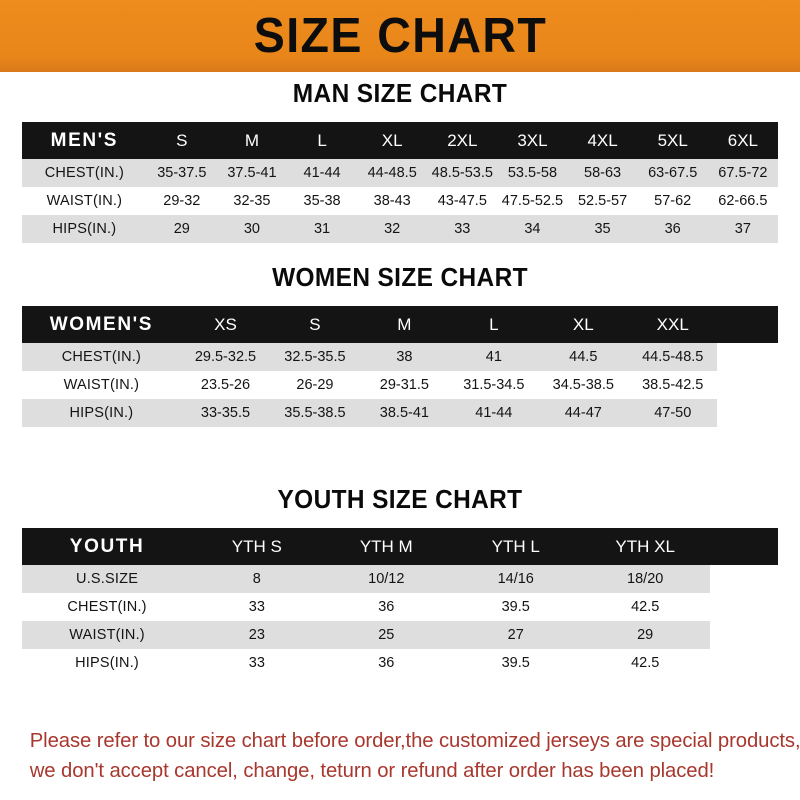  I want to click on cell-men-0-6: 58-63, so click(602, 173).